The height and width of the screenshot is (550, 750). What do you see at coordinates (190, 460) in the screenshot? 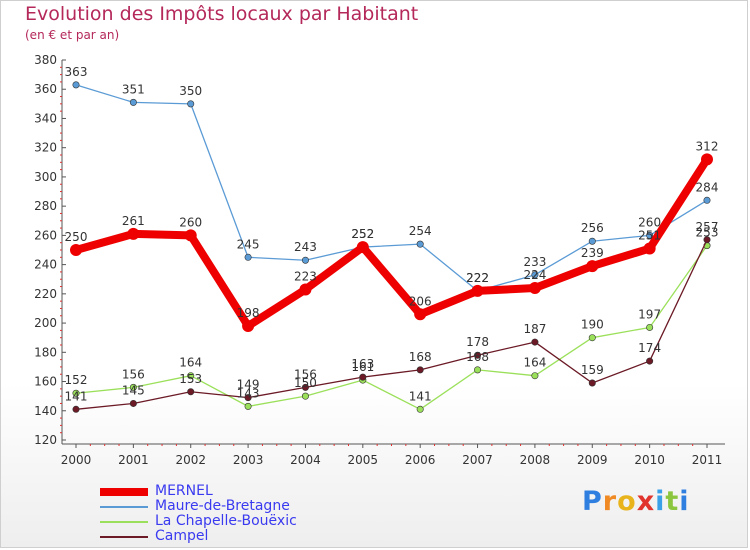
I see `x-tick-label: 2002` at bounding box center [190, 460].